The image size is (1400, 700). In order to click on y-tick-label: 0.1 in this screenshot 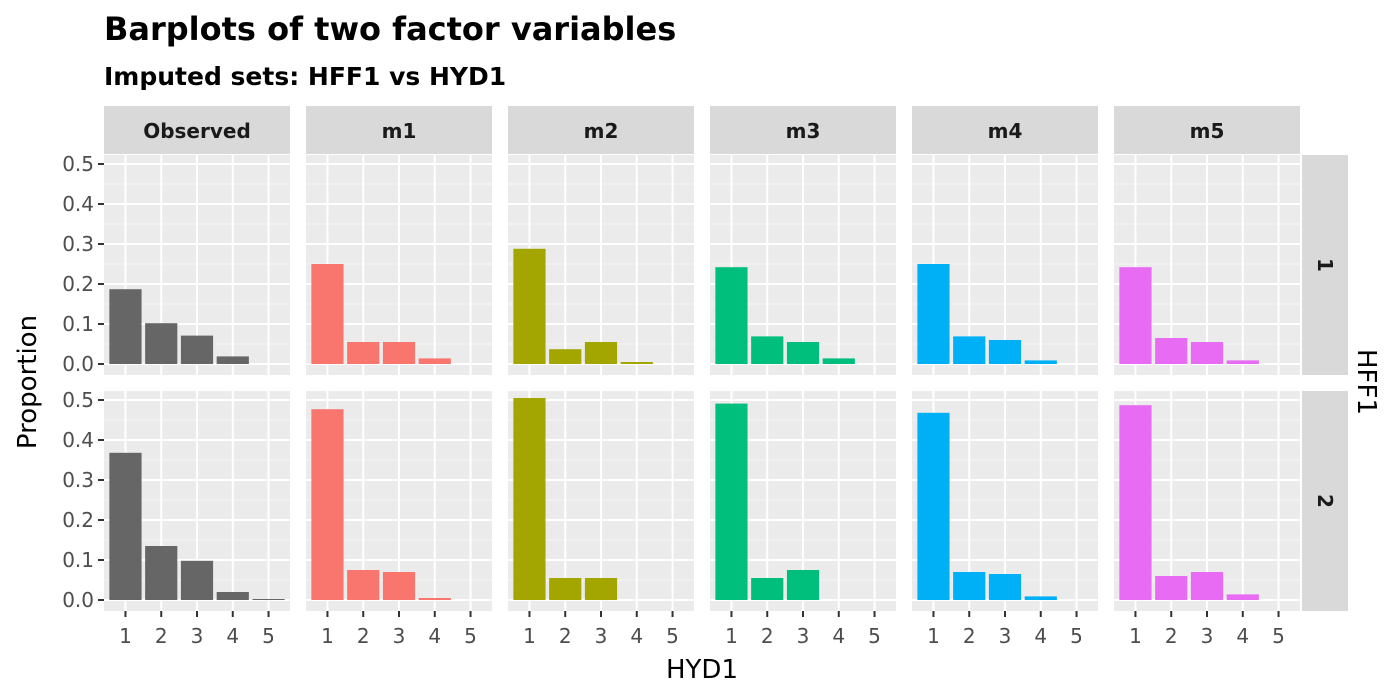, I will do `click(78, 560)`.